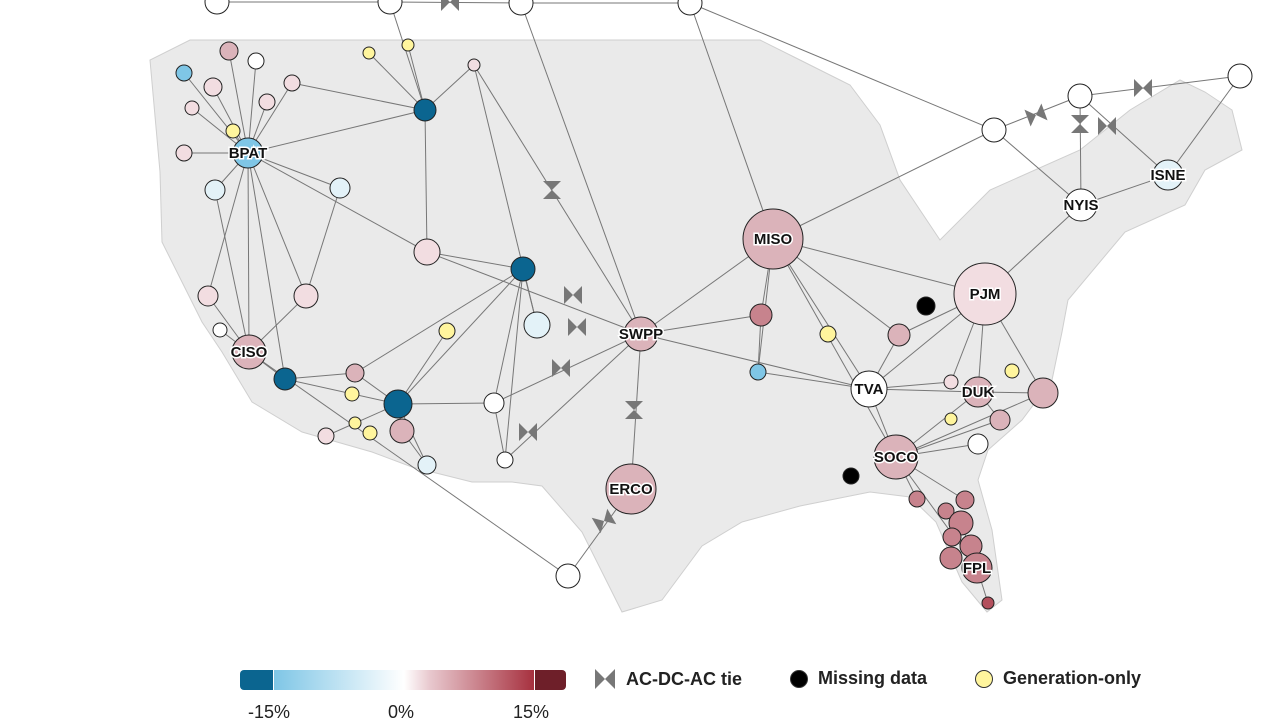 The image size is (1280, 723). I want to click on node-nyis: NYIS, so click(1081, 205).